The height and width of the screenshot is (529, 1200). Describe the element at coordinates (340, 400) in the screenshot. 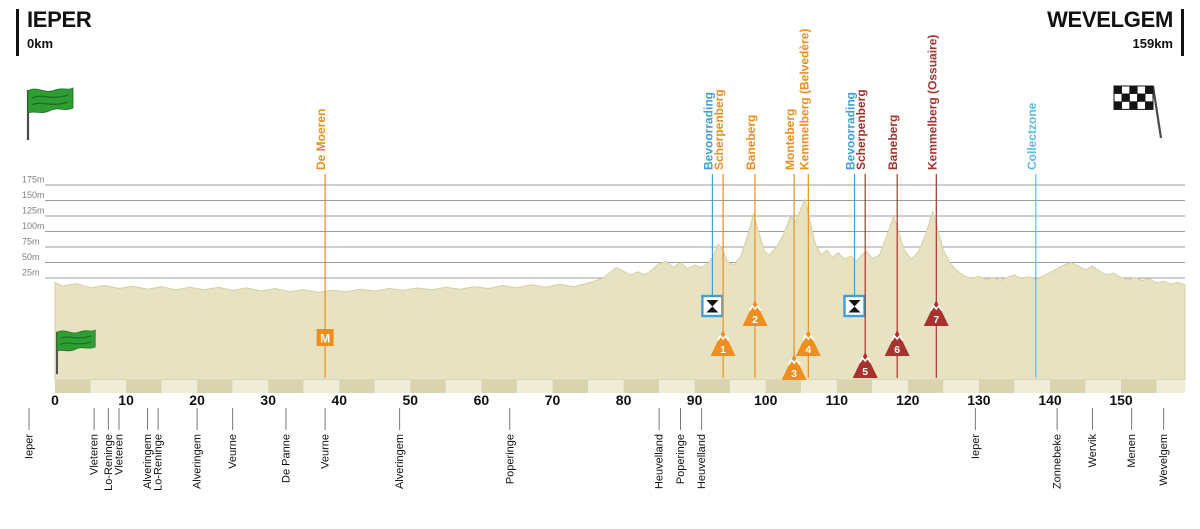

I see `axis-km-label: 40` at that location.